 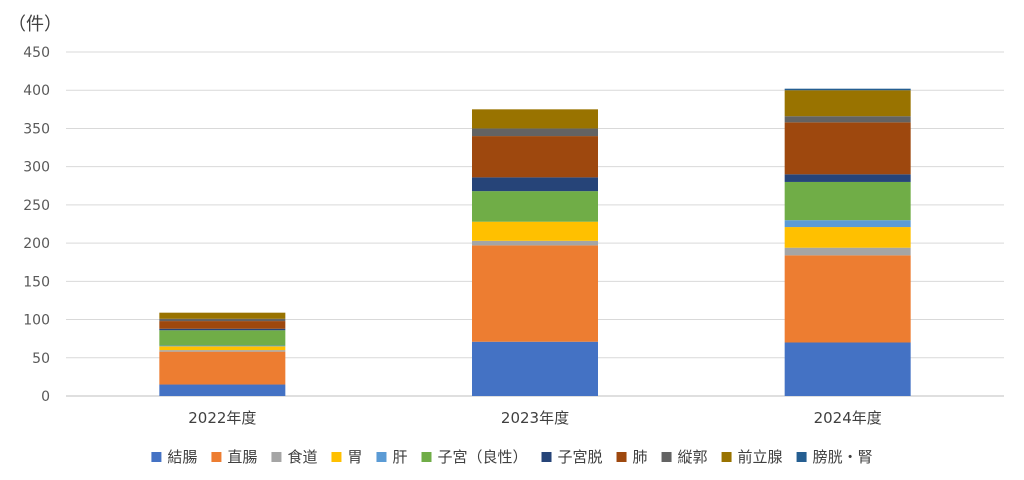 I want to click on legend-label: 肺, so click(x=640, y=457).